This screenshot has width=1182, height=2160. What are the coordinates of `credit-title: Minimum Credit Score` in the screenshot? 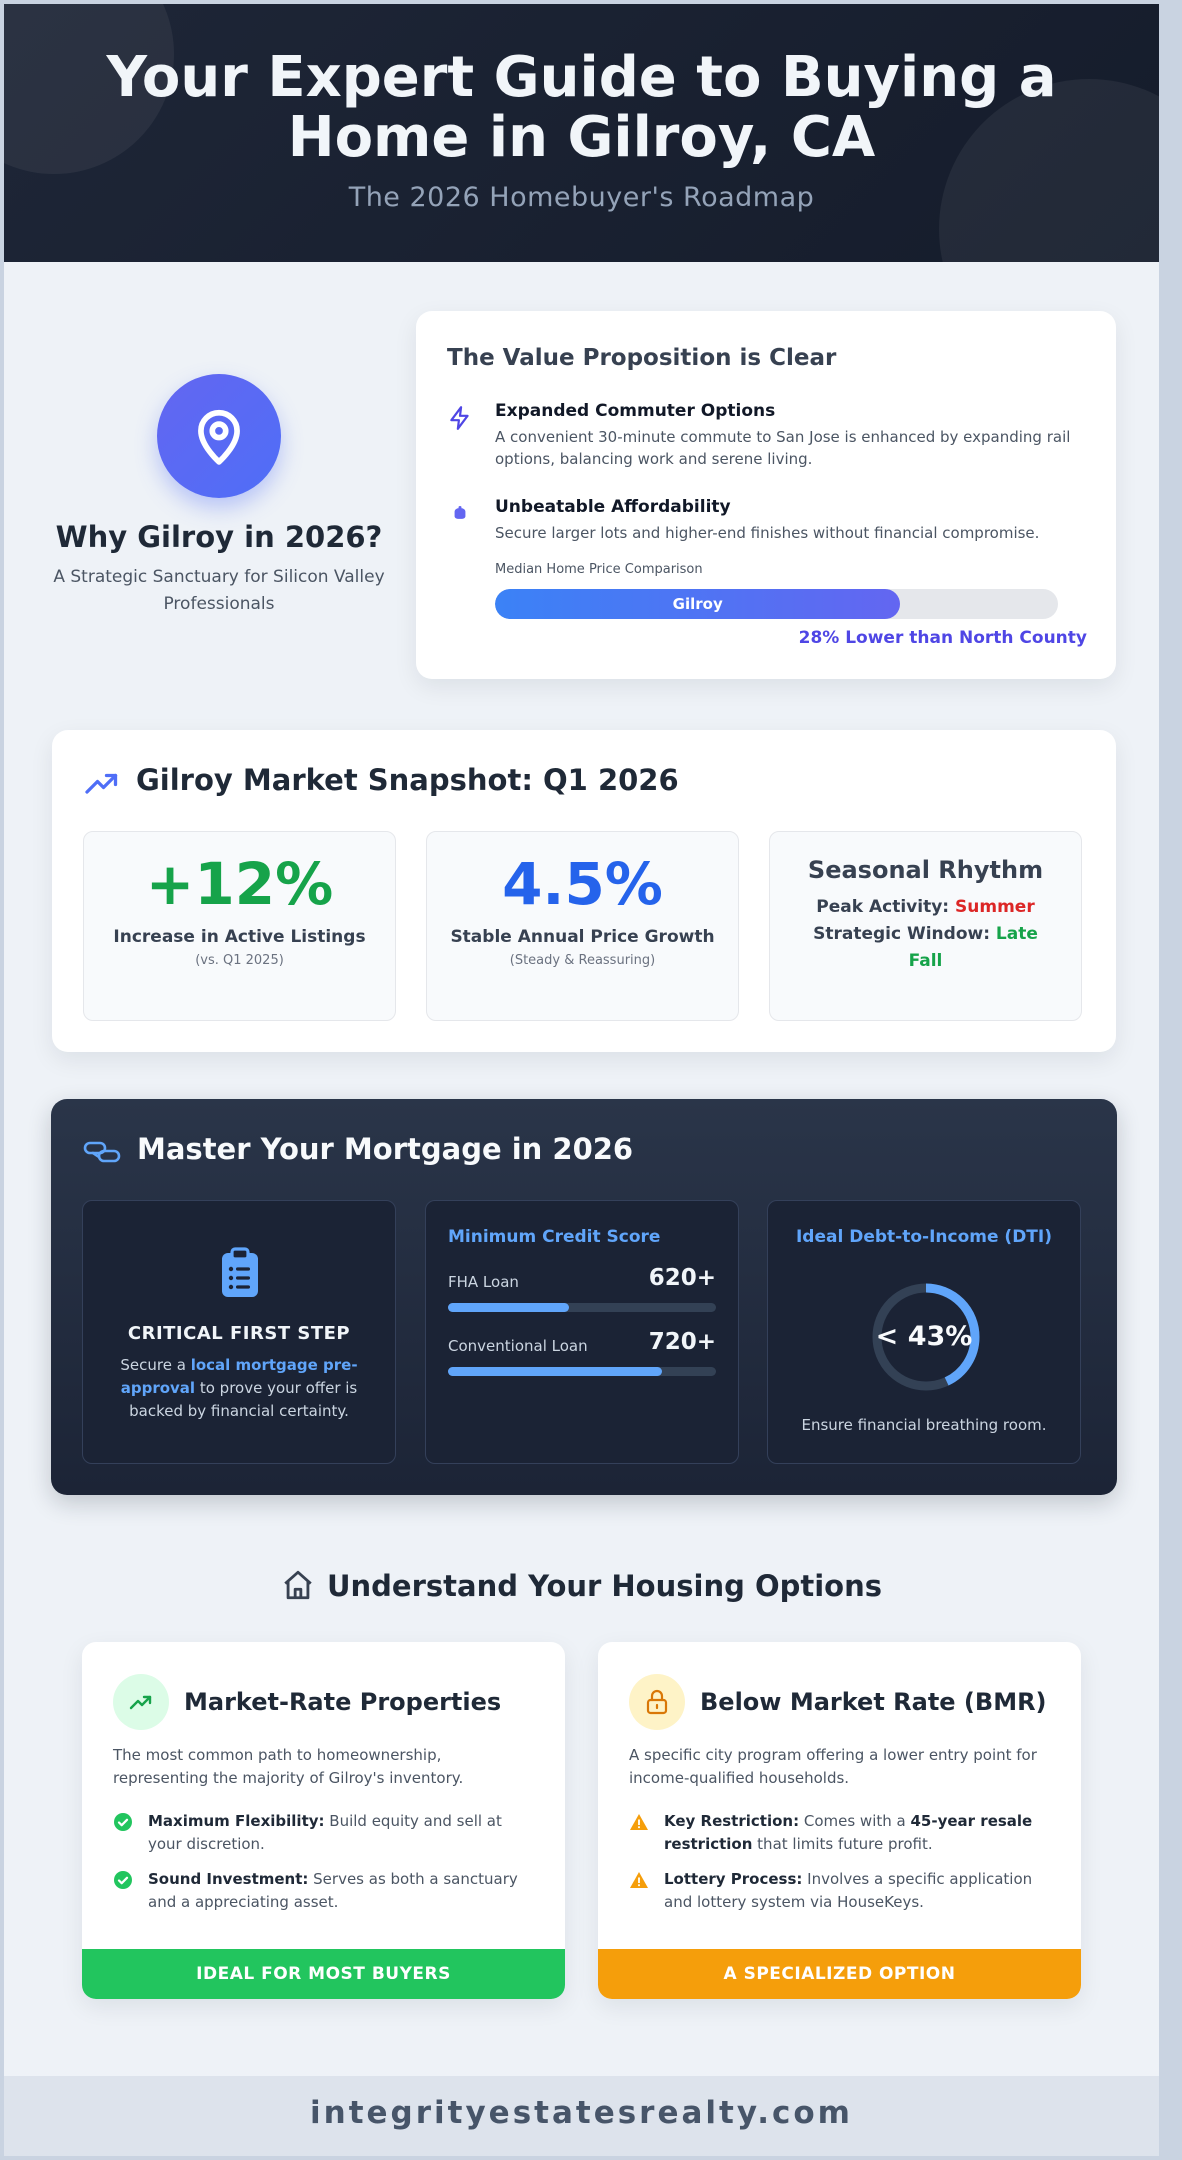 It's located at (554, 1237).